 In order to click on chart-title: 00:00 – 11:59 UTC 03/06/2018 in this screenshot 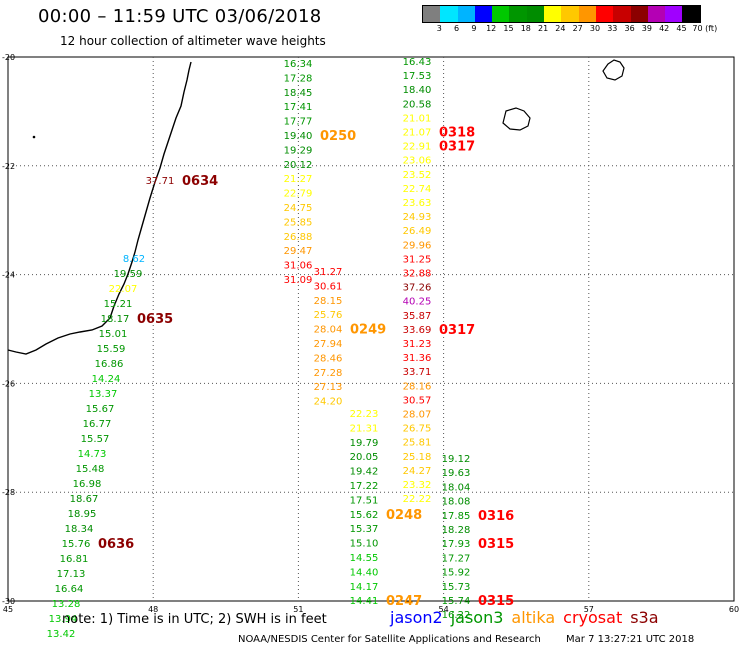, I will do `click(180, 16)`.